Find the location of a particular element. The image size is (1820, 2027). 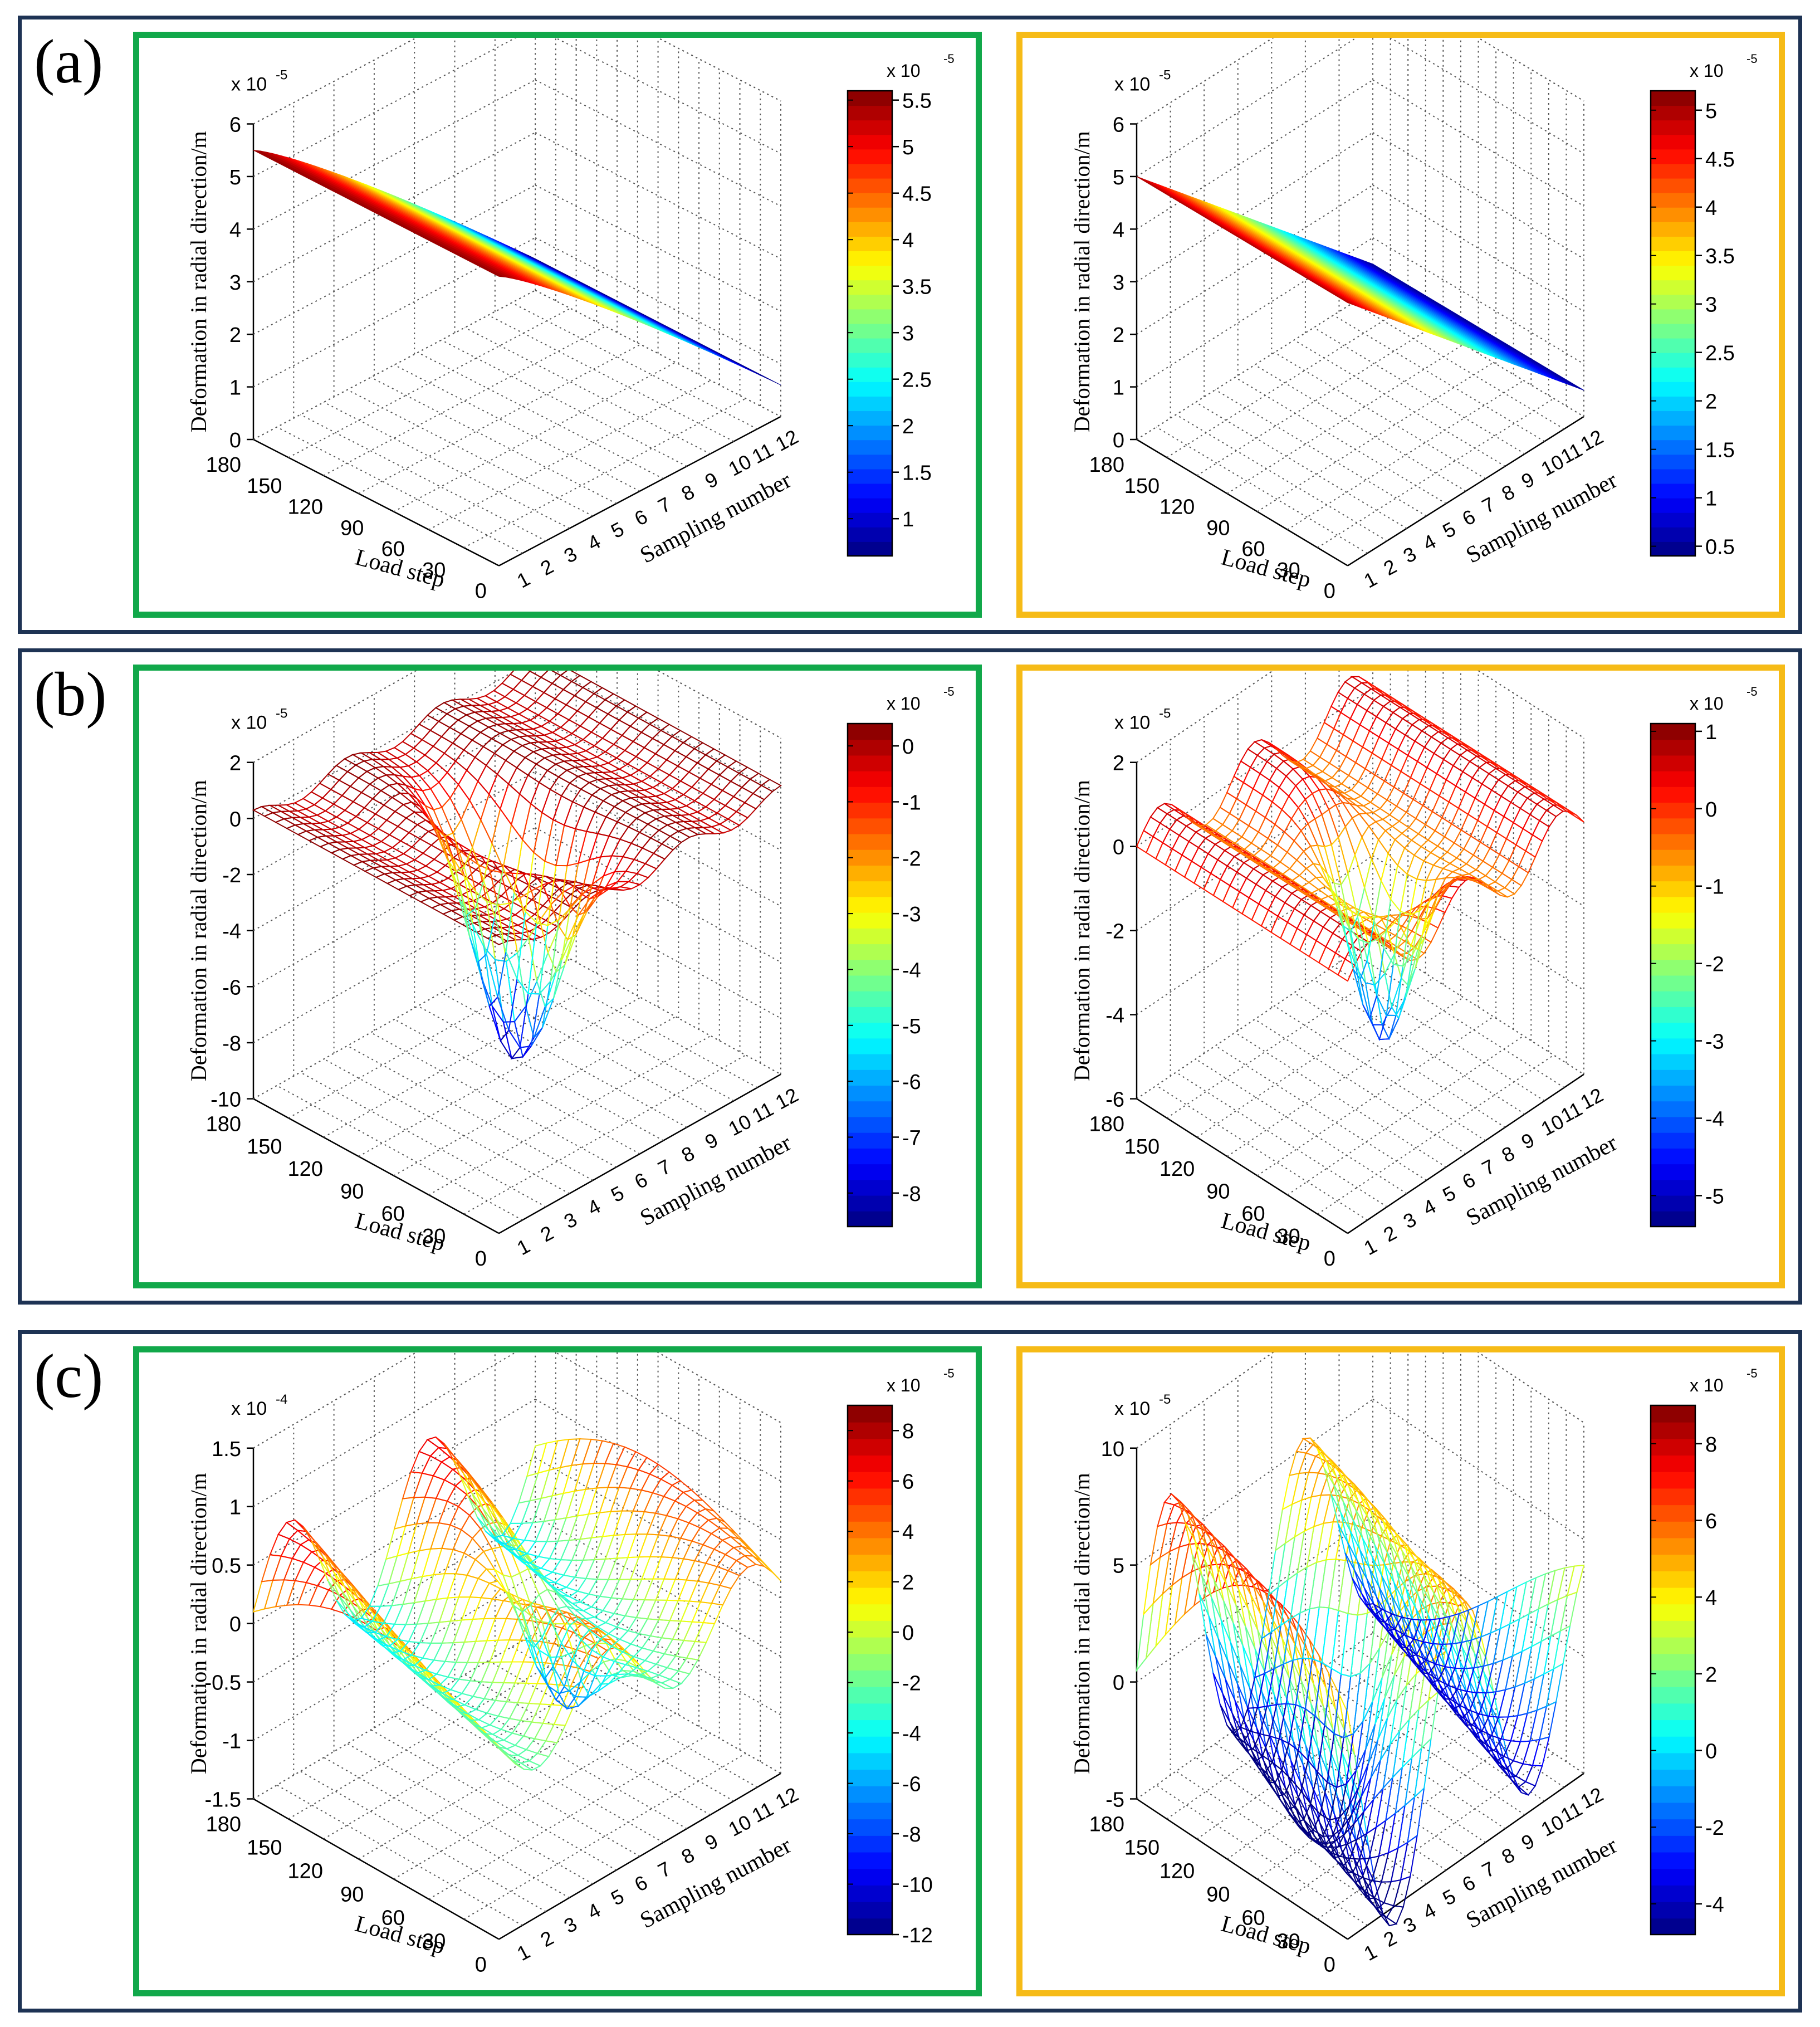

colorbar-tick: -4 is located at coordinates (1715, 1905).